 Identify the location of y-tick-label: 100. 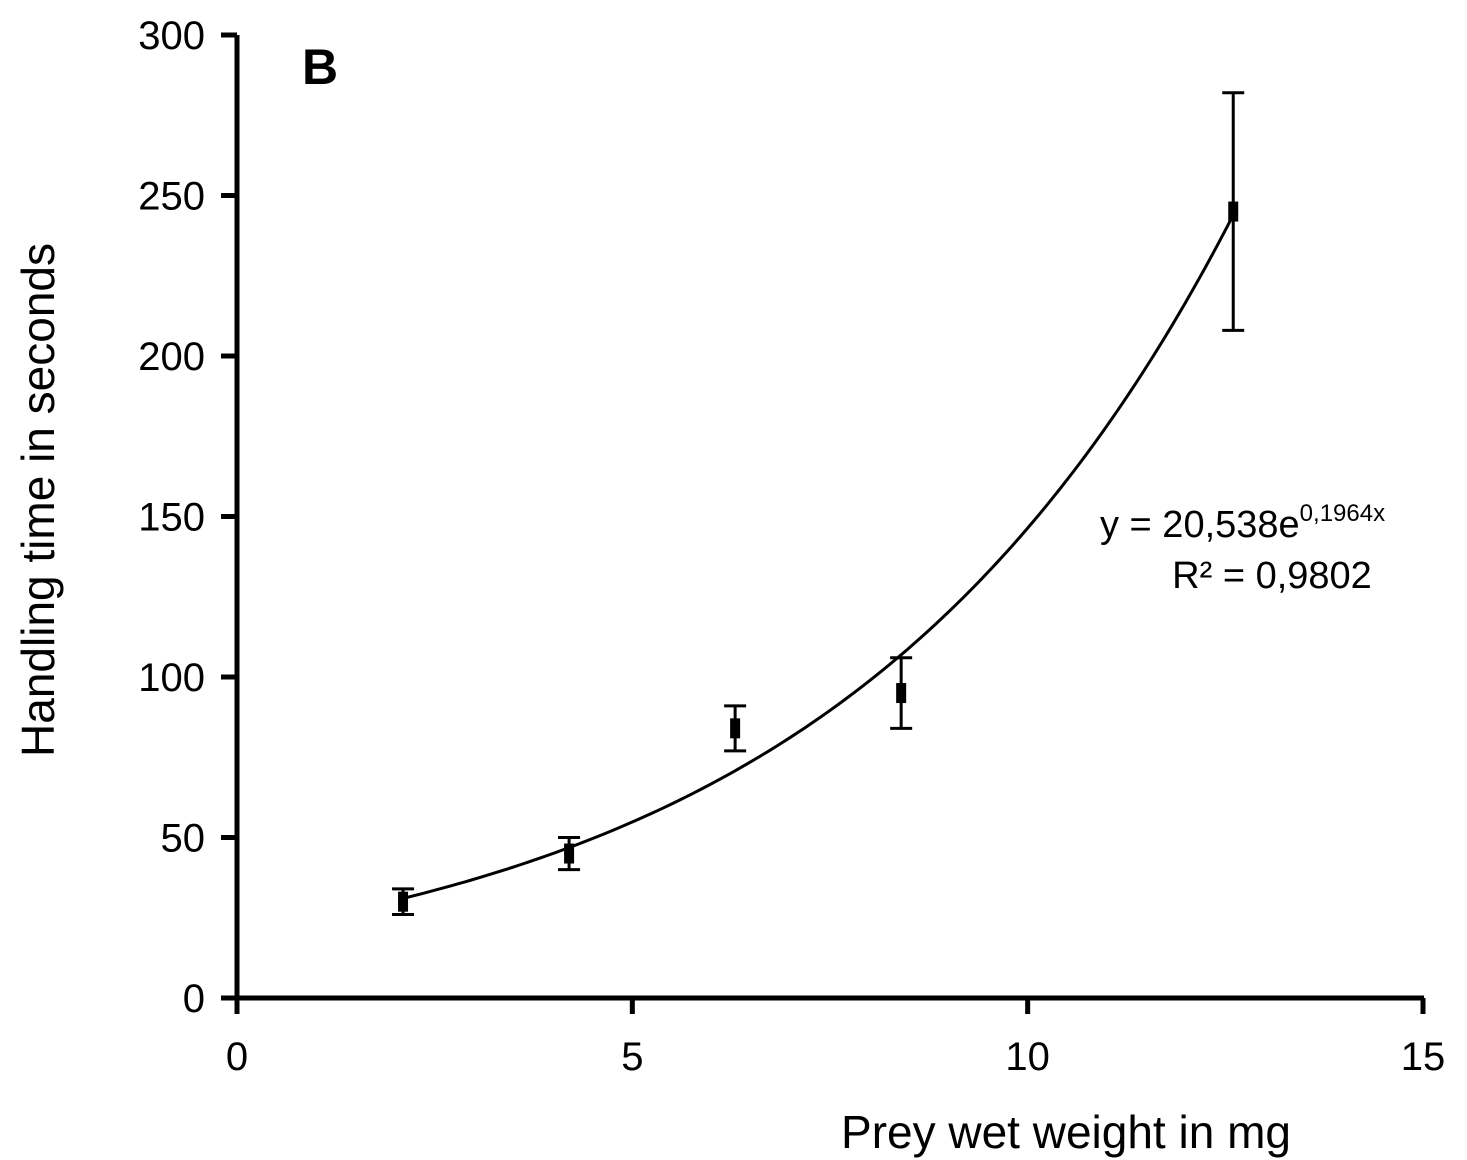
(171, 678).